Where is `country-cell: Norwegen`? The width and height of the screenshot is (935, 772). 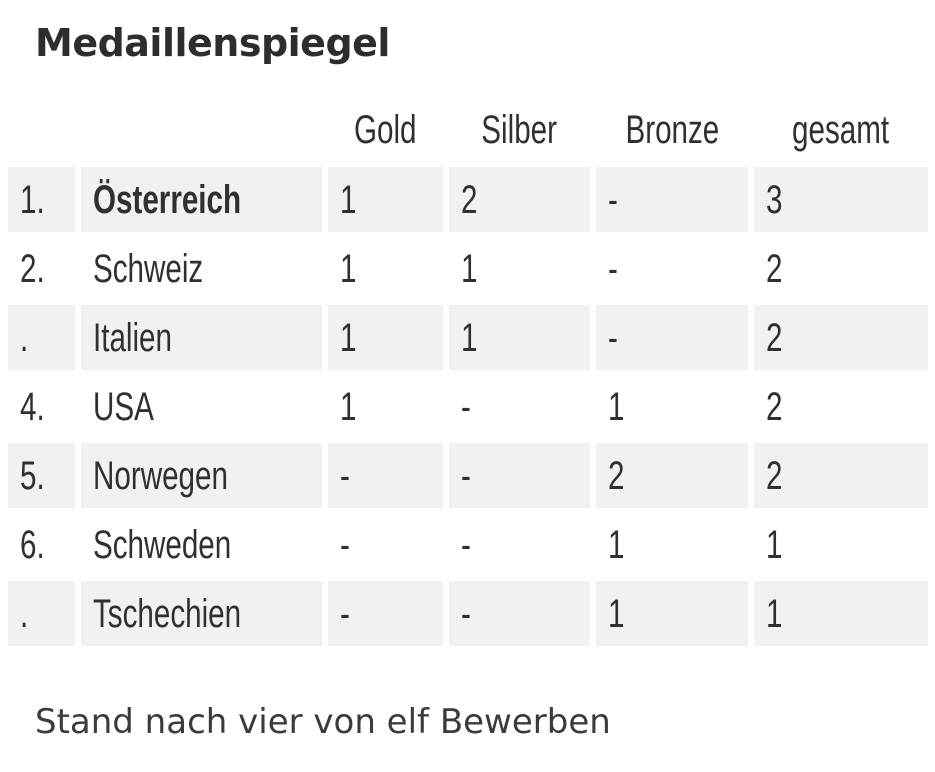
country-cell: Norwegen is located at coordinates (201, 475).